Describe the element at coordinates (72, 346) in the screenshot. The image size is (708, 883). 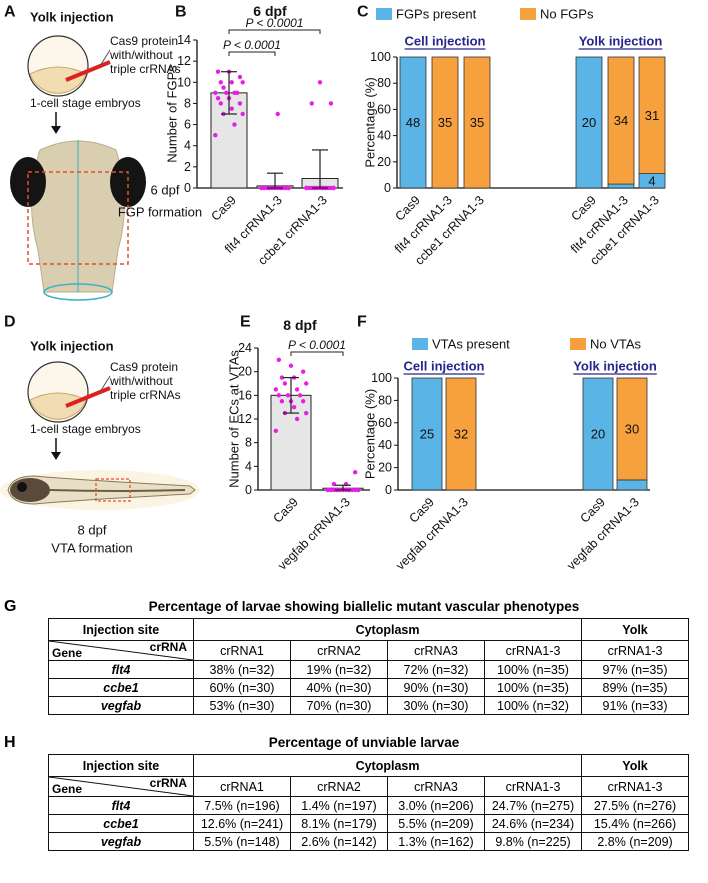
I see `diagram-title: Yolk injection` at that location.